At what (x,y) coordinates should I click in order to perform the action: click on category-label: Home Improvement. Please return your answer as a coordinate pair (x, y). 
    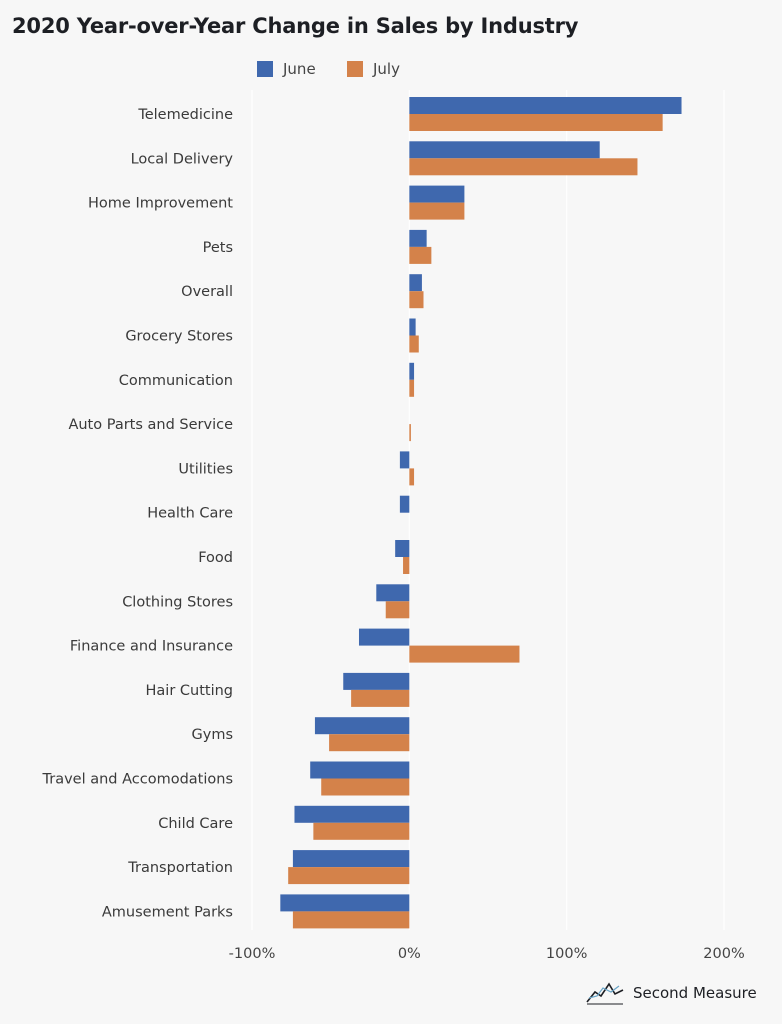
    Looking at the image, I should click on (160, 204).